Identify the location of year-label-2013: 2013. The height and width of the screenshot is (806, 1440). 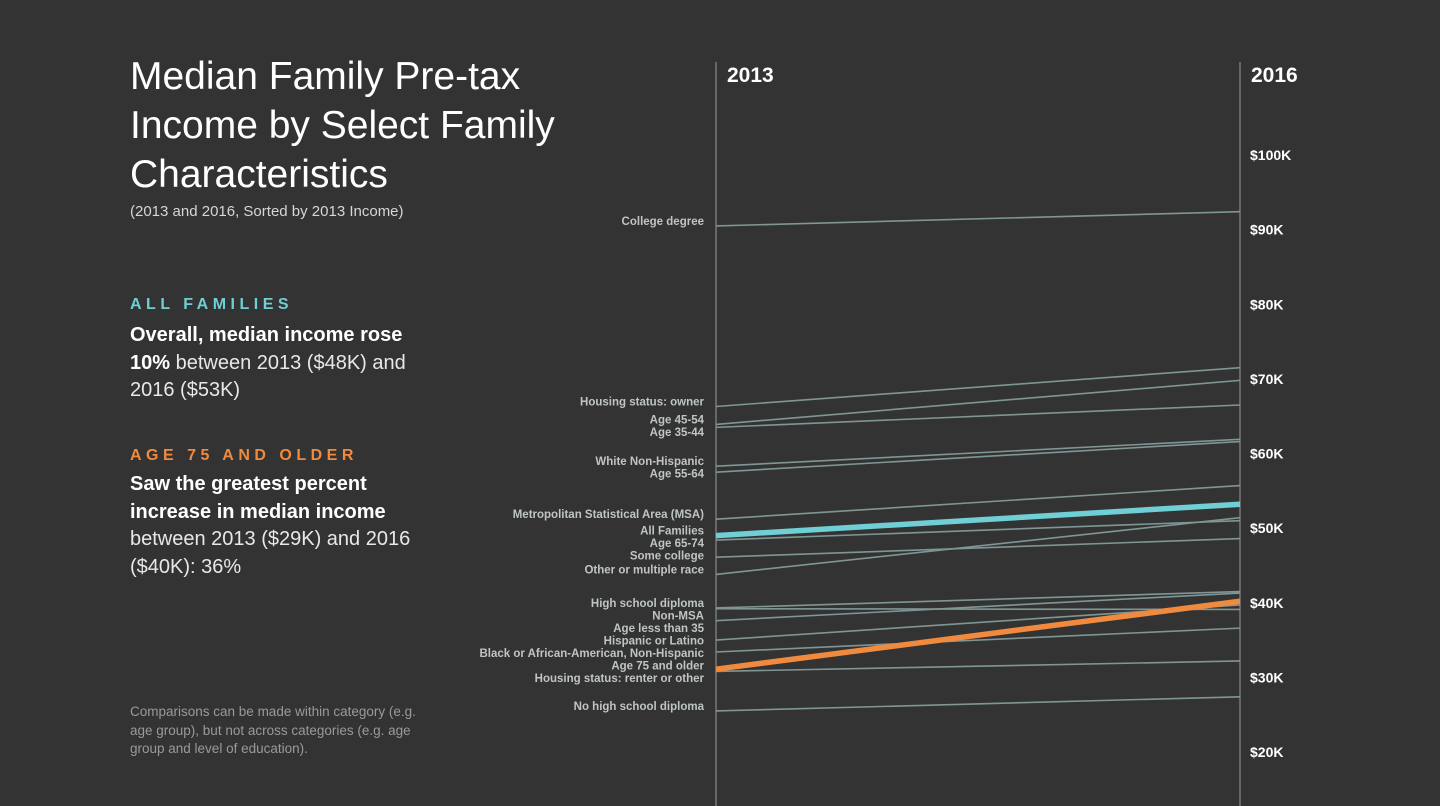
(750, 75).